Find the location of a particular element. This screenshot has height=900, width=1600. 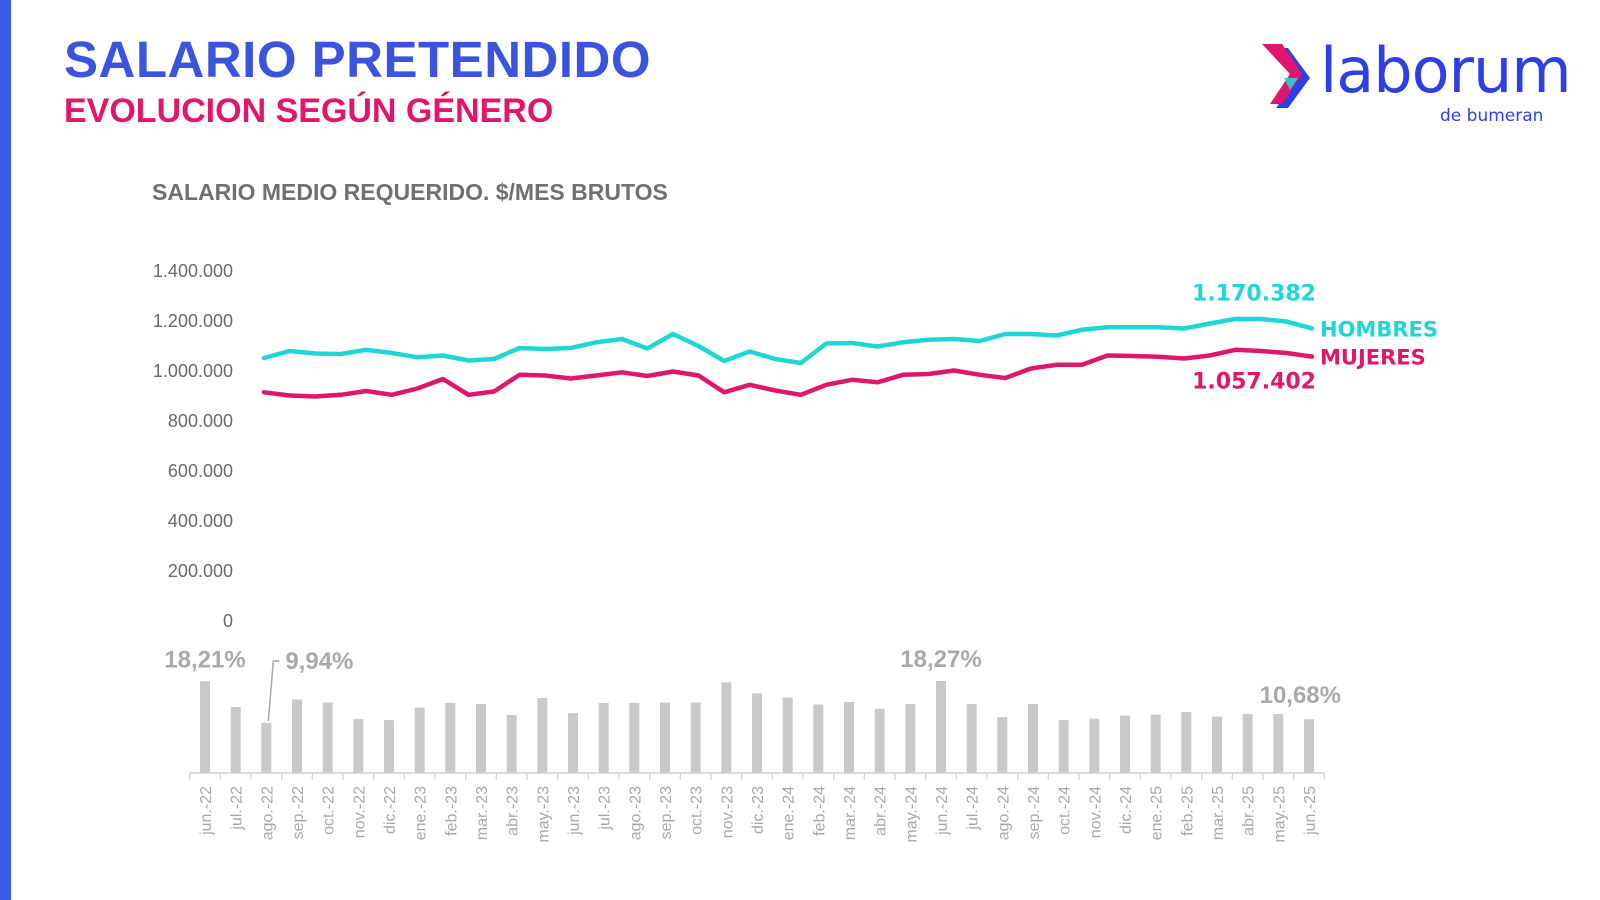

x-tick-label: jun.-22 is located at coordinates (206, 811).